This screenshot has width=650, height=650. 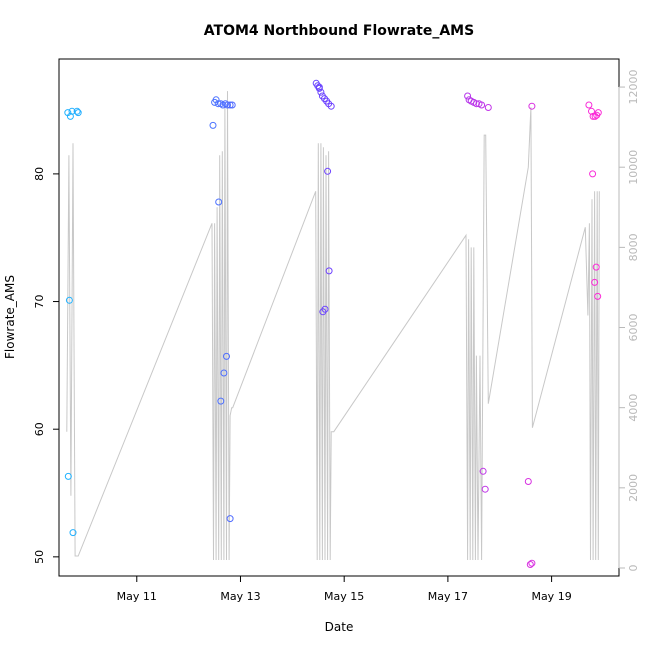 What do you see at coordinates (344, 596) in the screenshot?
I see `x-tick-label: May 15` at bounding box center [344, 596].